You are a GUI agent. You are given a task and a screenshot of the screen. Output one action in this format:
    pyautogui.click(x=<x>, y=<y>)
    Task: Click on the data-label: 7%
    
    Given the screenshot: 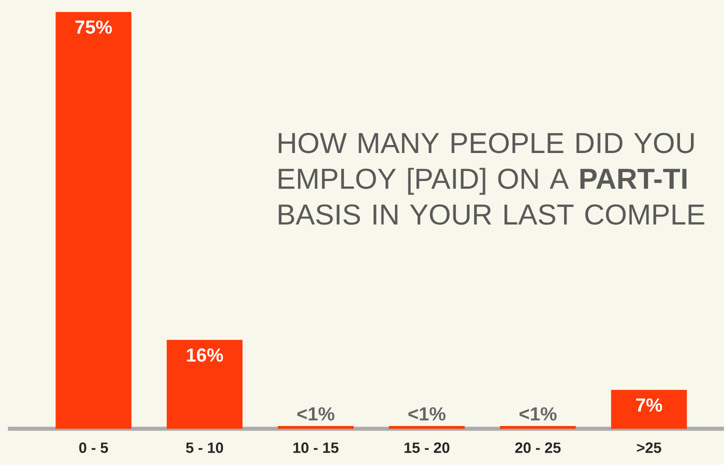 What is the action you would take?
    pyautogui.click(x=649, y=405)
    